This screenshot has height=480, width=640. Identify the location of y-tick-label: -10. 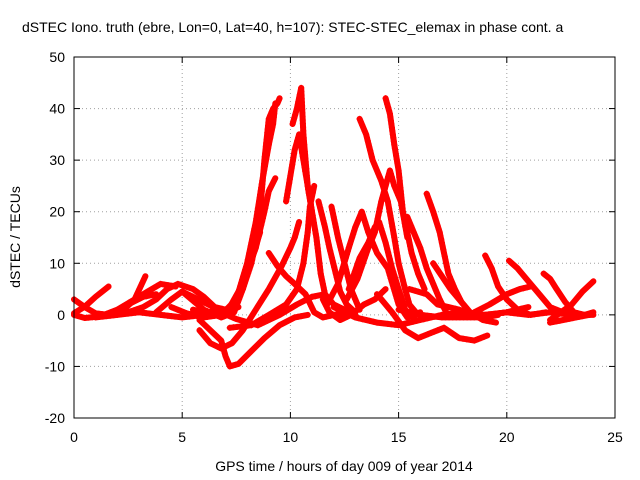
(55, 366).